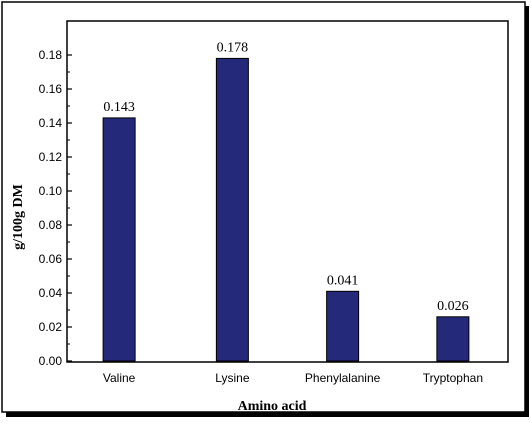 The width and height of the screenshot is (531, 424). Describe the element at coordinates (51, 157) in the screenshot. I see `y-tick-label: 0.12` at that location.